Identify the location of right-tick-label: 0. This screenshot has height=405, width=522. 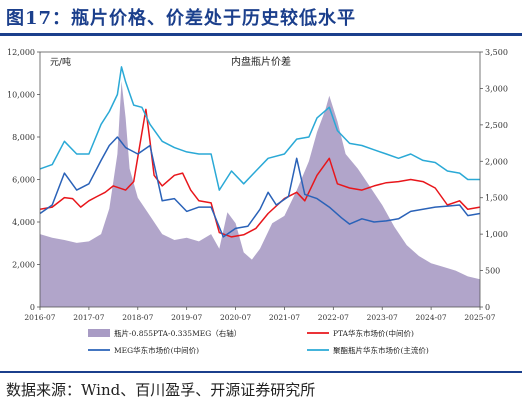
(487, 307).